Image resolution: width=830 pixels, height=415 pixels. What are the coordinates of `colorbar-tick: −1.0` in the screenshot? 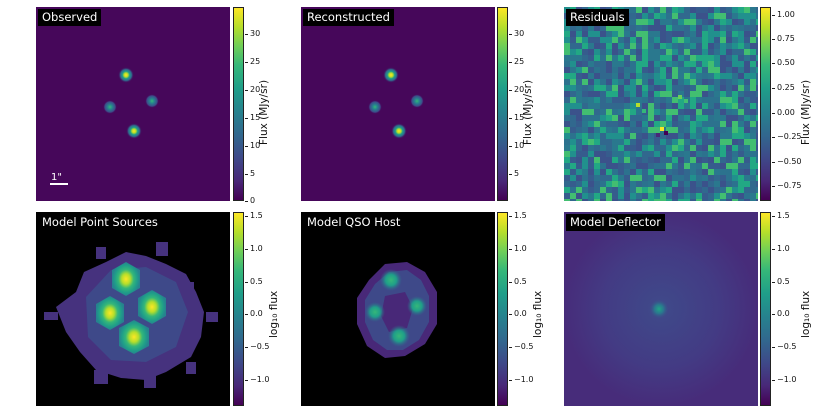 It's located at (257, 379).